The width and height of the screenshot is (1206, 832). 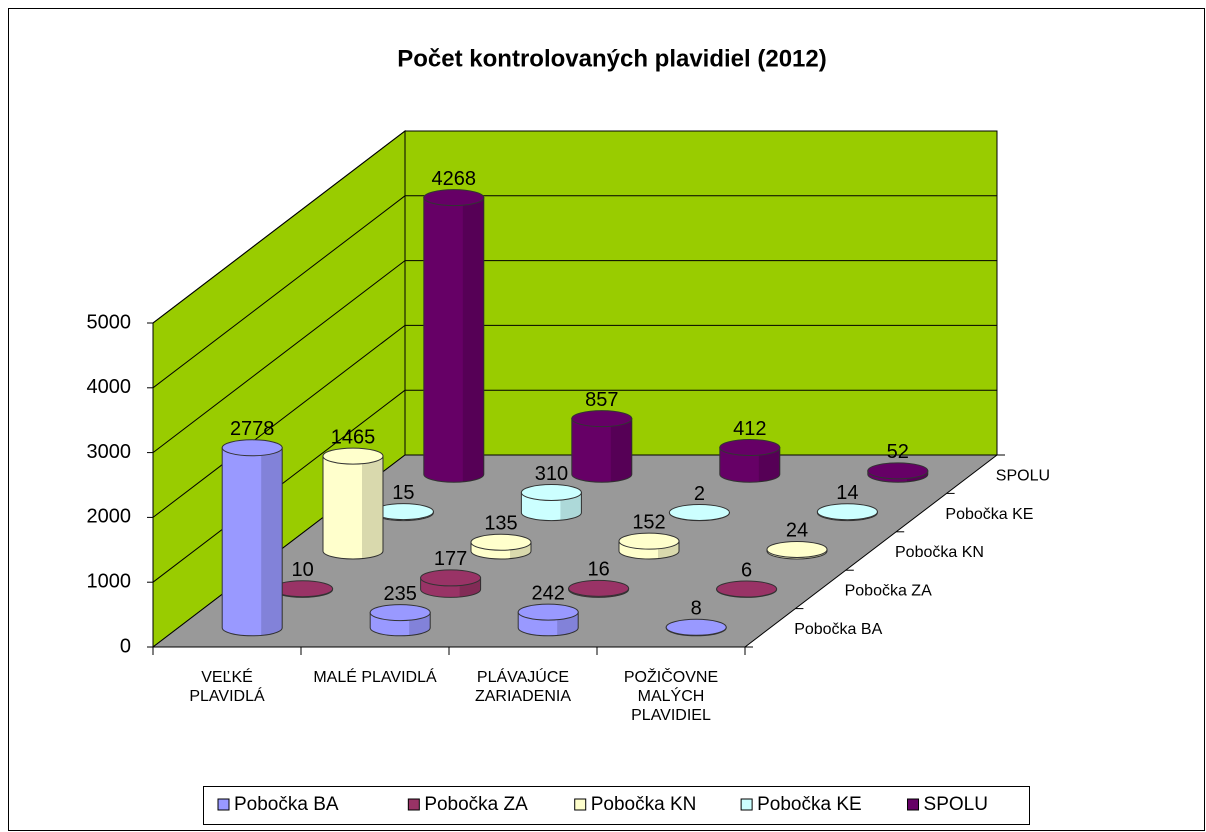 I want to click on y-tick-label: 4000, so click(x=109, y=387).